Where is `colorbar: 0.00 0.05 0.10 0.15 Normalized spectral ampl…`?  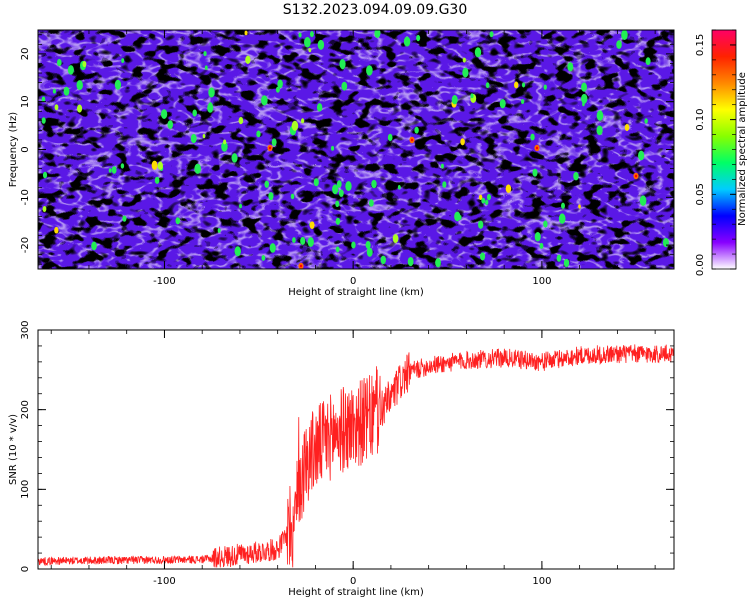 colorbar: 0.00 0.05 0.10 0.15 Normalized spectral ampl… is located at coordinates (721, 152).